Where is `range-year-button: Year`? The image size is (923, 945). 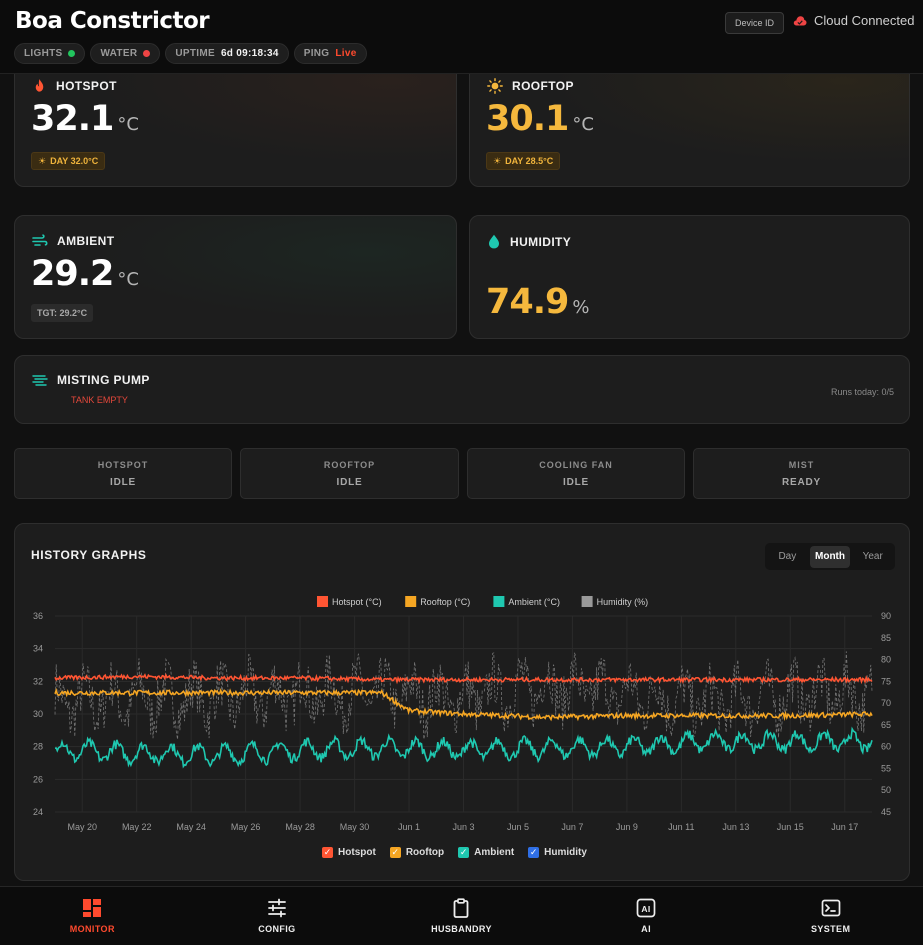
range-year-button: Year is located at coordinates (872, 556).